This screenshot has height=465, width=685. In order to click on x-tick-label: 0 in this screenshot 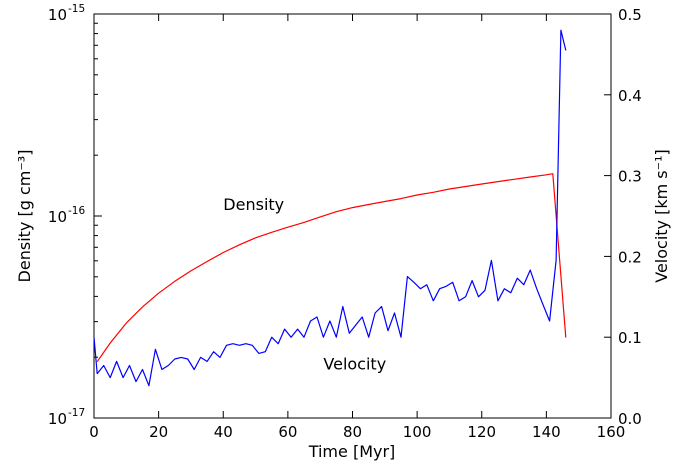, I will do `click(94, 432)`.